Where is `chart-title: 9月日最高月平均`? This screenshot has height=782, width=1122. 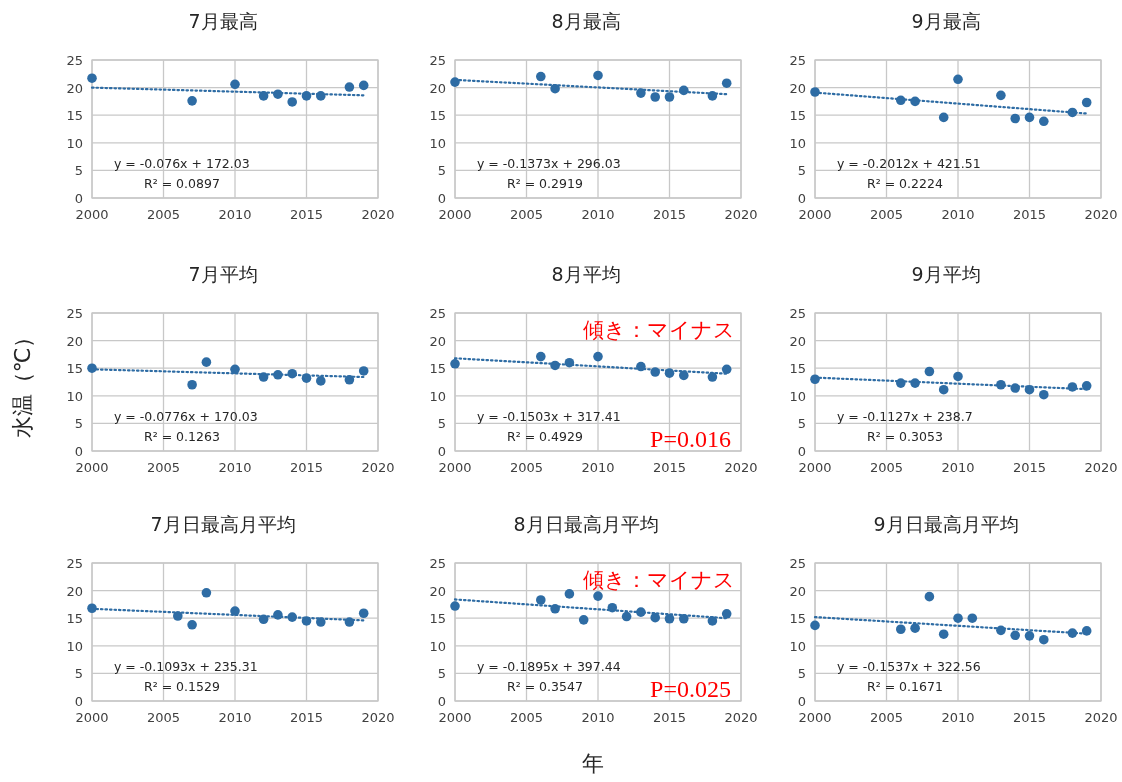
chart-title: 9月日最高月平均 is located at coordinates (946, 524).